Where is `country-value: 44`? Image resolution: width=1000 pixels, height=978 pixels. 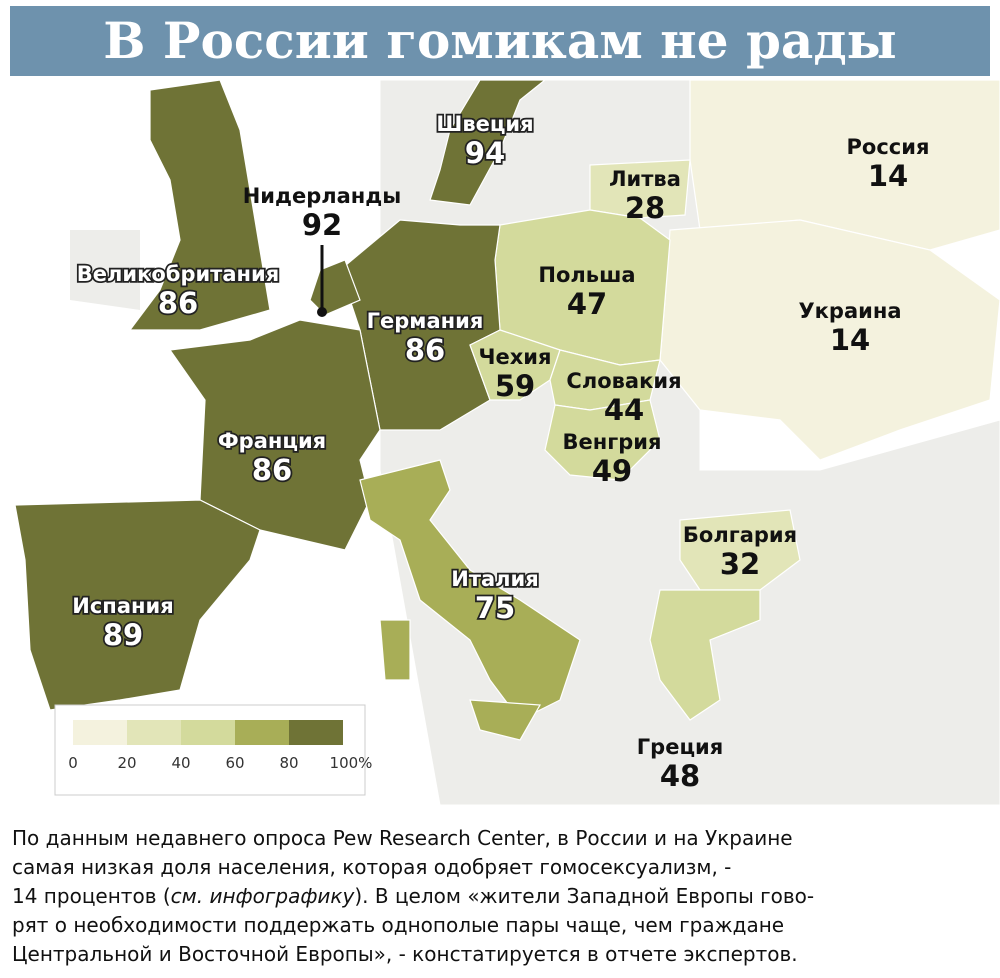 country-value: 44 is located at coordinates (624, 410).